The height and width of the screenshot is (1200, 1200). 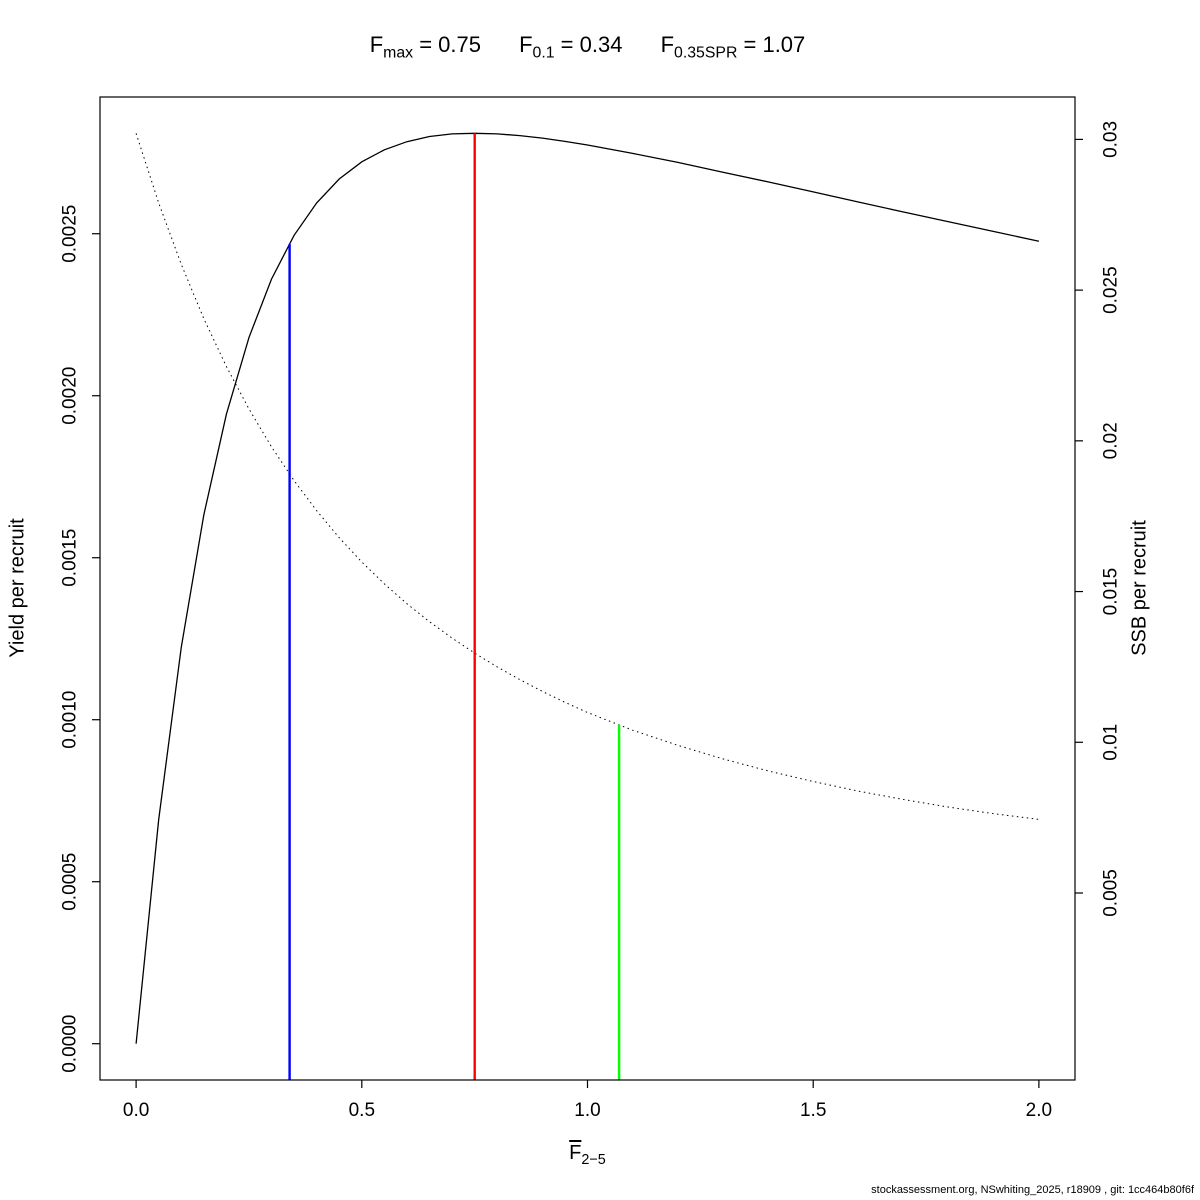 I want to click on x-tick-label: 2.0, so click(x=1039, y=1110).